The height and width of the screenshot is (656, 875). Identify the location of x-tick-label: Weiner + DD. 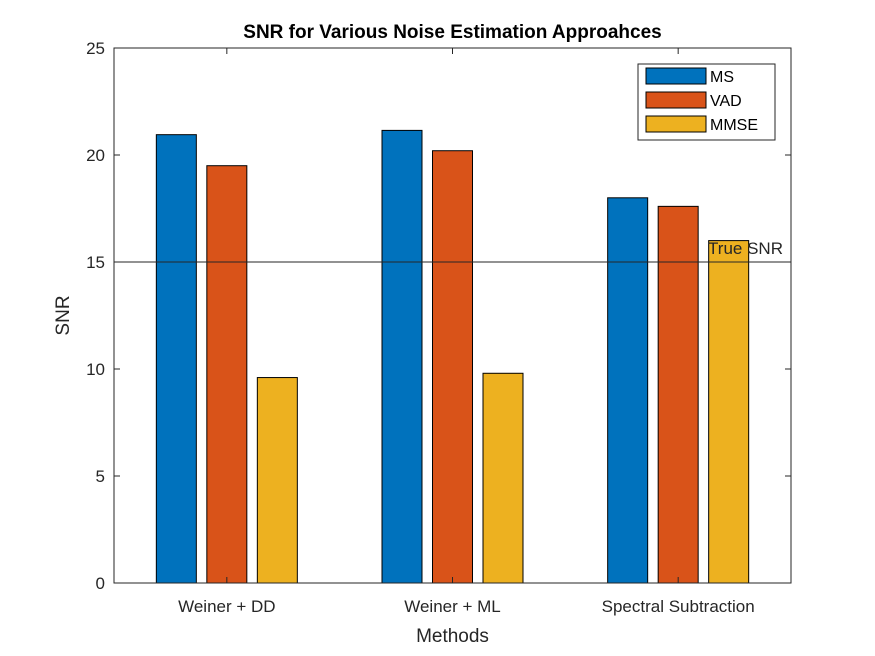
(226, 606).